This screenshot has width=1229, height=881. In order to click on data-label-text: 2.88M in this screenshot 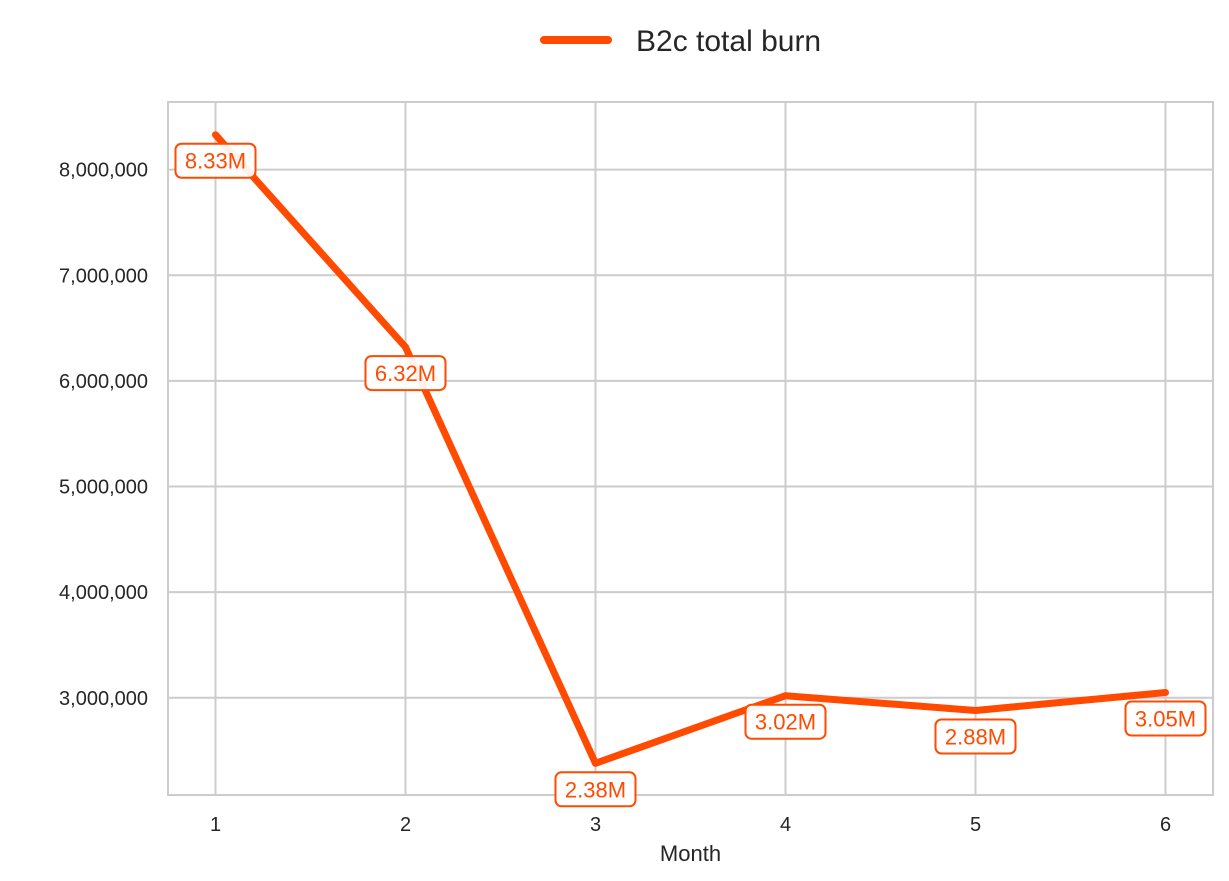, I will do `click(975, 736)`.